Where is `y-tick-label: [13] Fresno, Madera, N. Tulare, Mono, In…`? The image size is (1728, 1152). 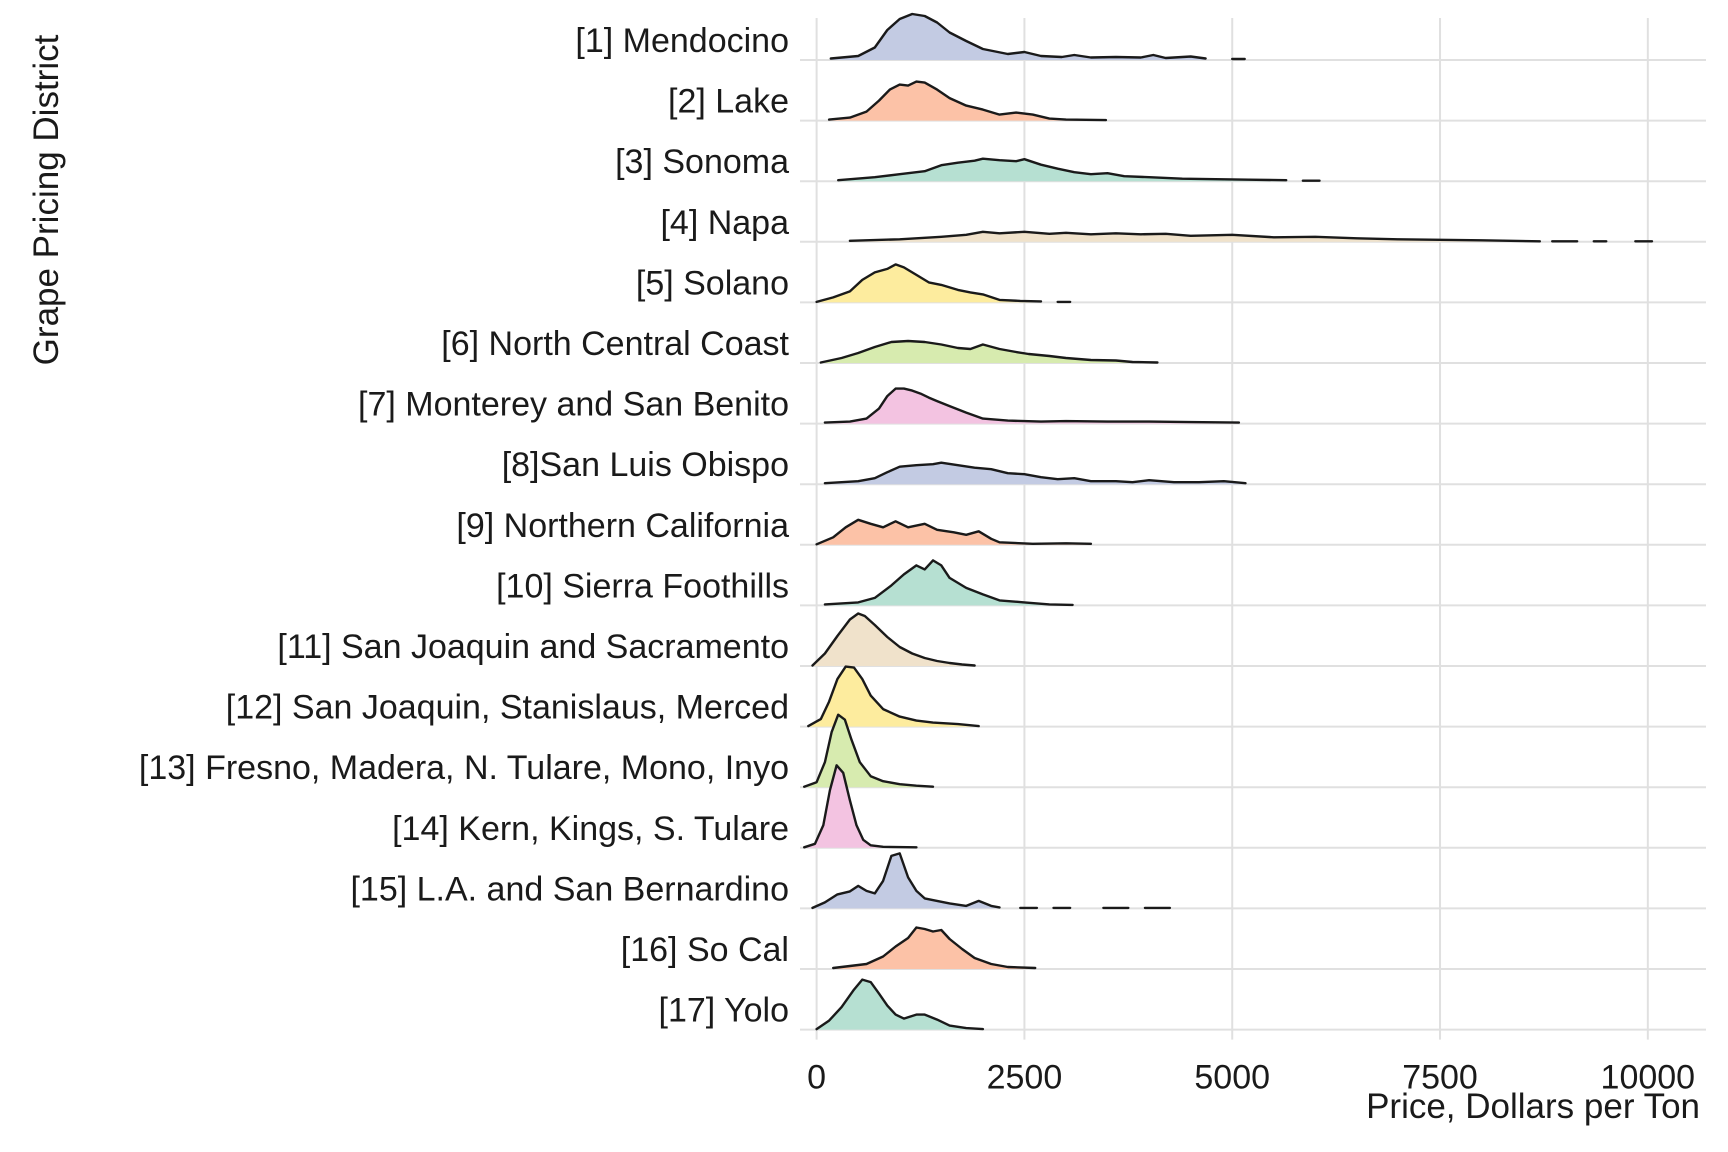
y-tick-label: [13] Fresno, Madera, N. Tulare, Mono, In… is located at coordinates (464, 768).